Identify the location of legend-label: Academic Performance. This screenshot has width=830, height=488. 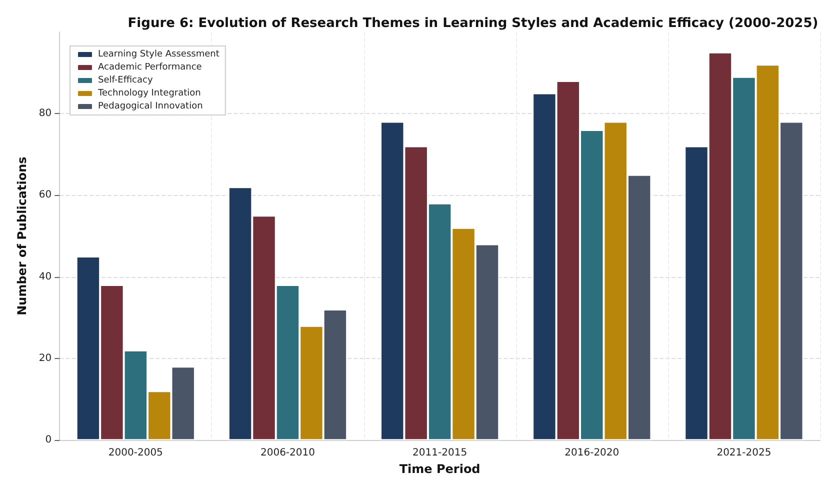
(150, 67).